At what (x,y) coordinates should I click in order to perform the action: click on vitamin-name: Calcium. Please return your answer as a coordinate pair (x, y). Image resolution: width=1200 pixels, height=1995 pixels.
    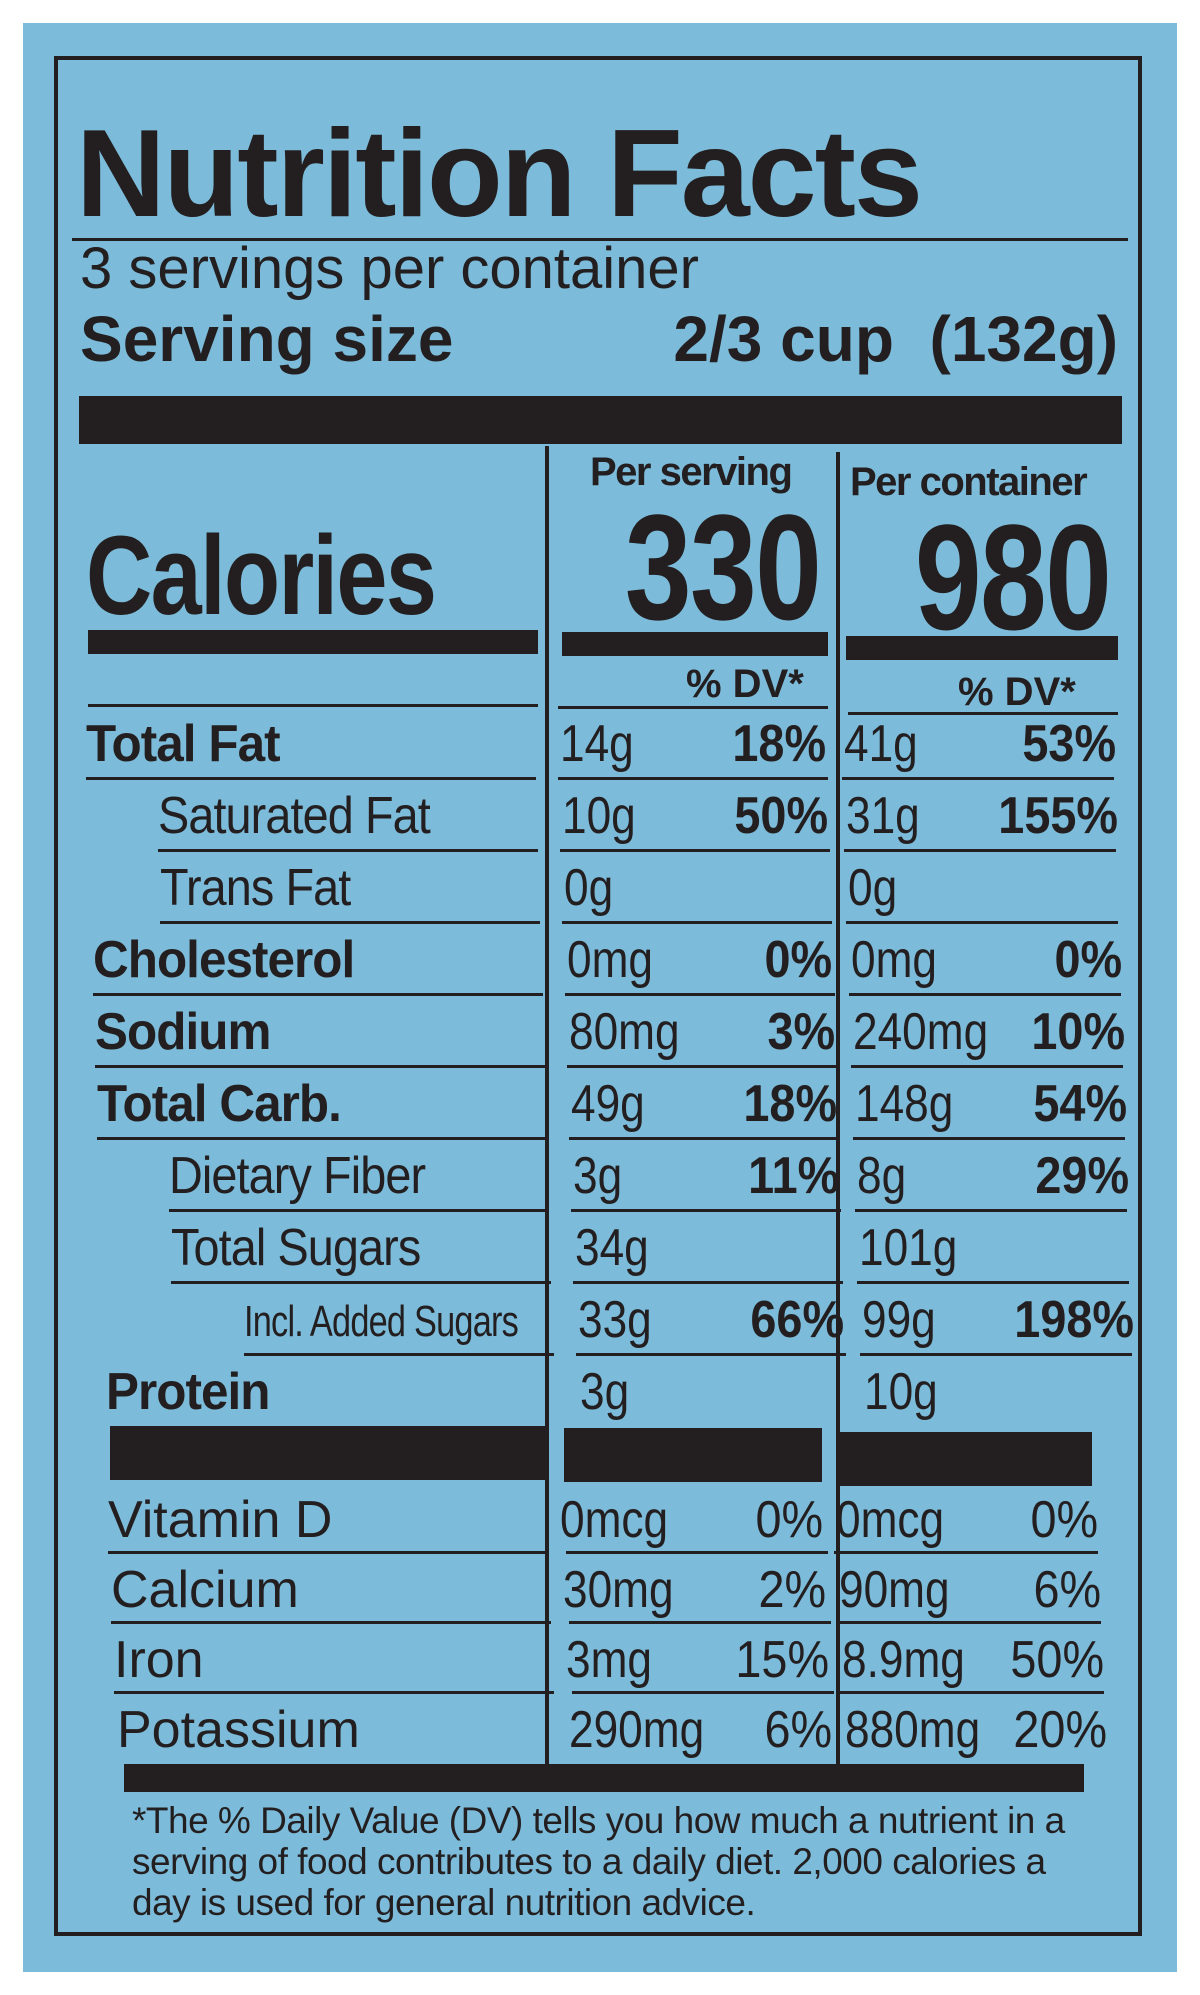
    Looking at the image, I should click on (205, 1590).